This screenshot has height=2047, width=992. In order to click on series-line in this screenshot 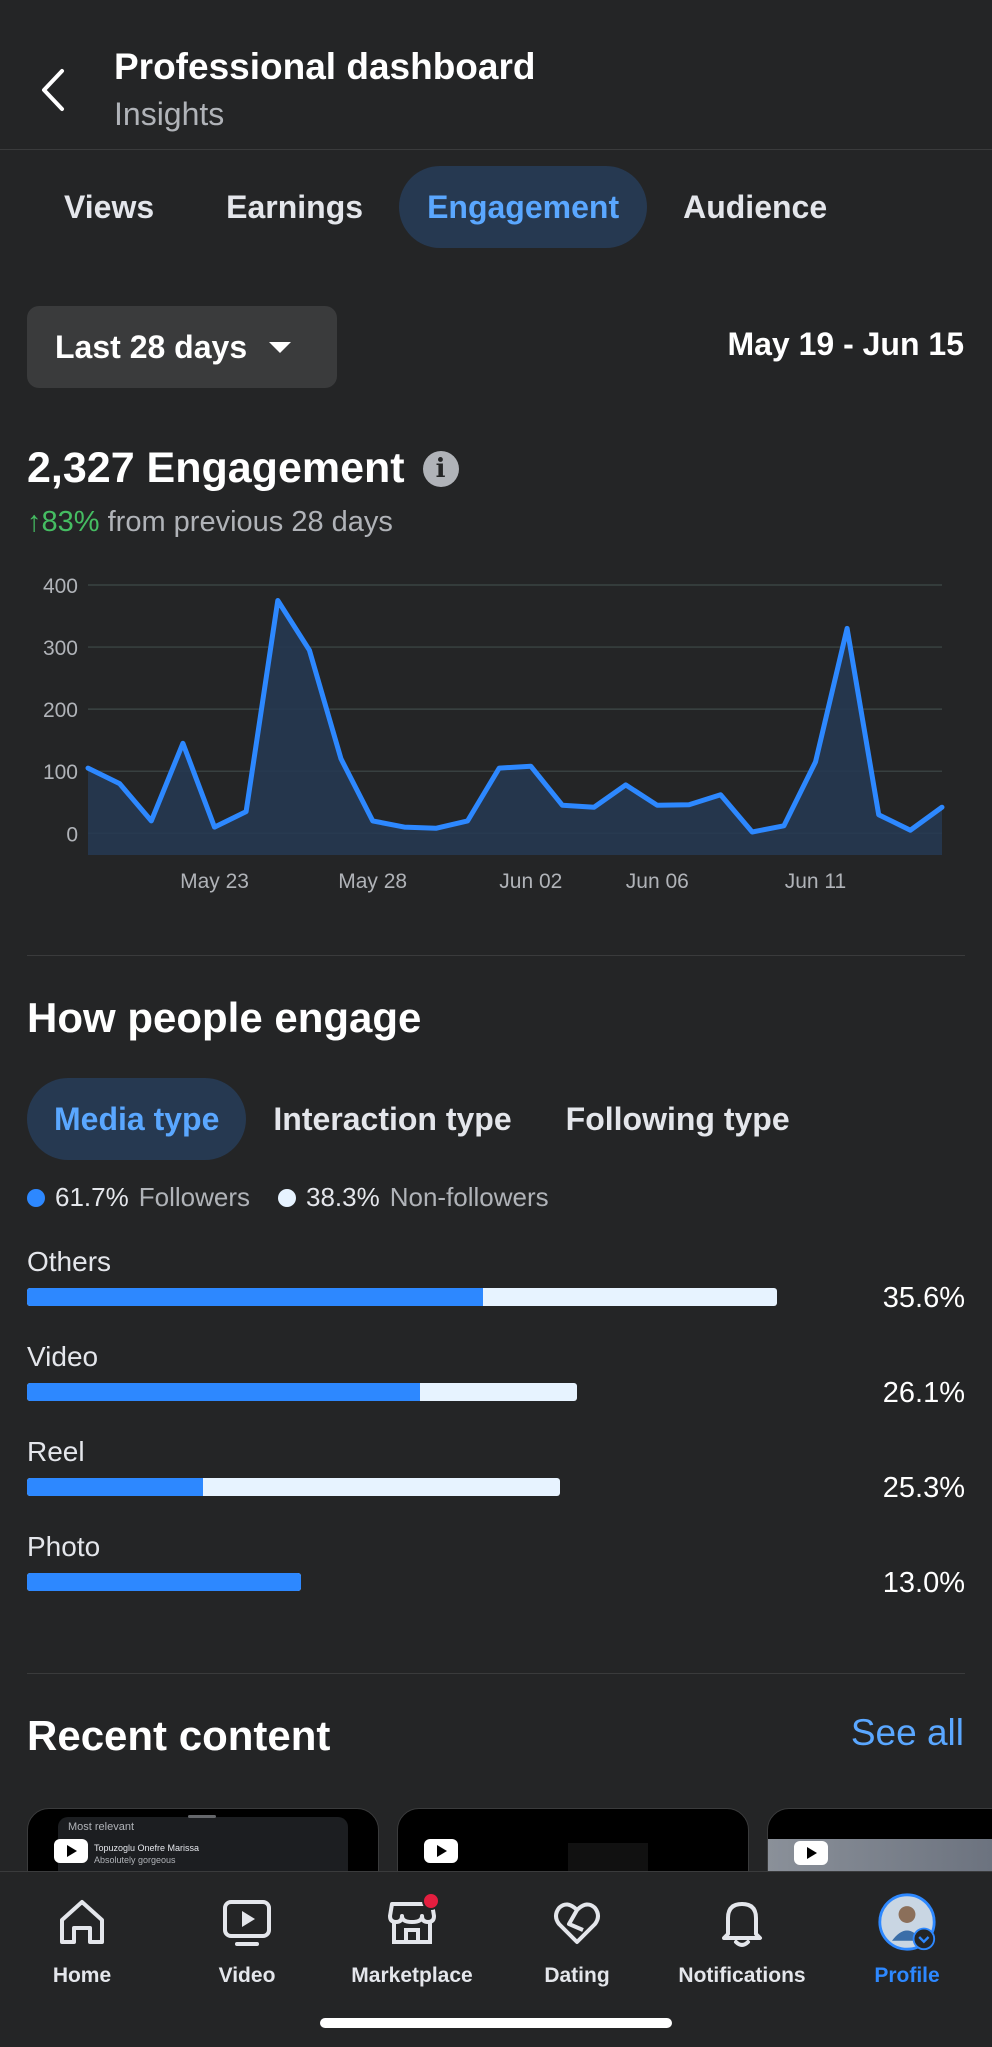, I will do `click(515, 716)`.